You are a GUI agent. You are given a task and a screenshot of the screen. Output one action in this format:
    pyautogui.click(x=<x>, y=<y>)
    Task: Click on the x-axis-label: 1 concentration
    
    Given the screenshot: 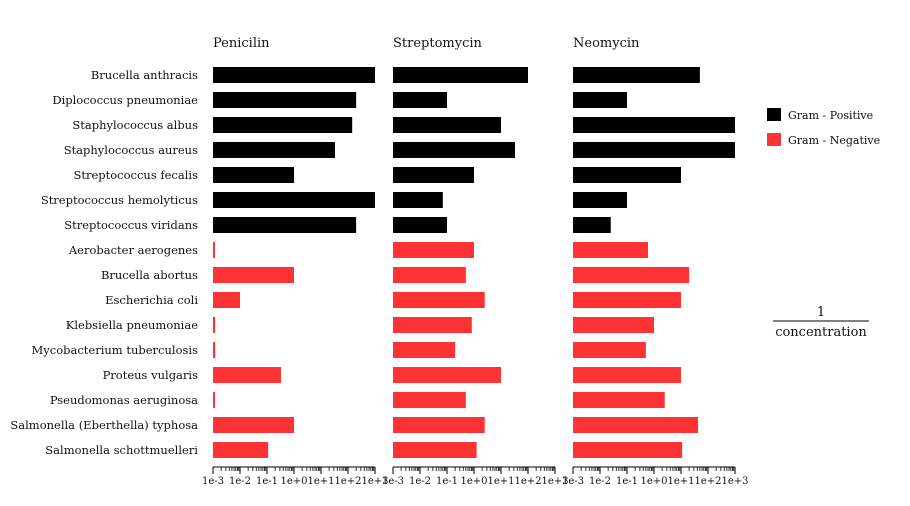 What is the action you would take?
    pyautogui.click(x=821, y=322)
    